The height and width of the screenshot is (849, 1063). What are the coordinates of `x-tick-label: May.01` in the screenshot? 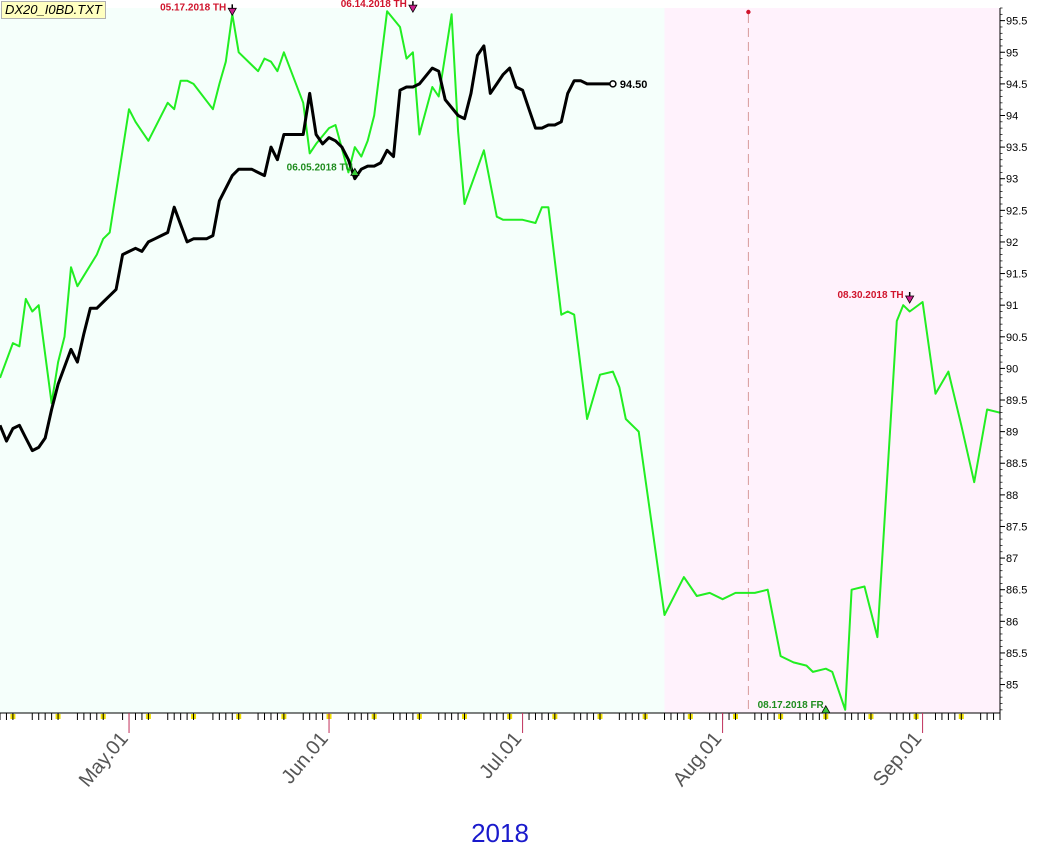 It's located at (104, 759).